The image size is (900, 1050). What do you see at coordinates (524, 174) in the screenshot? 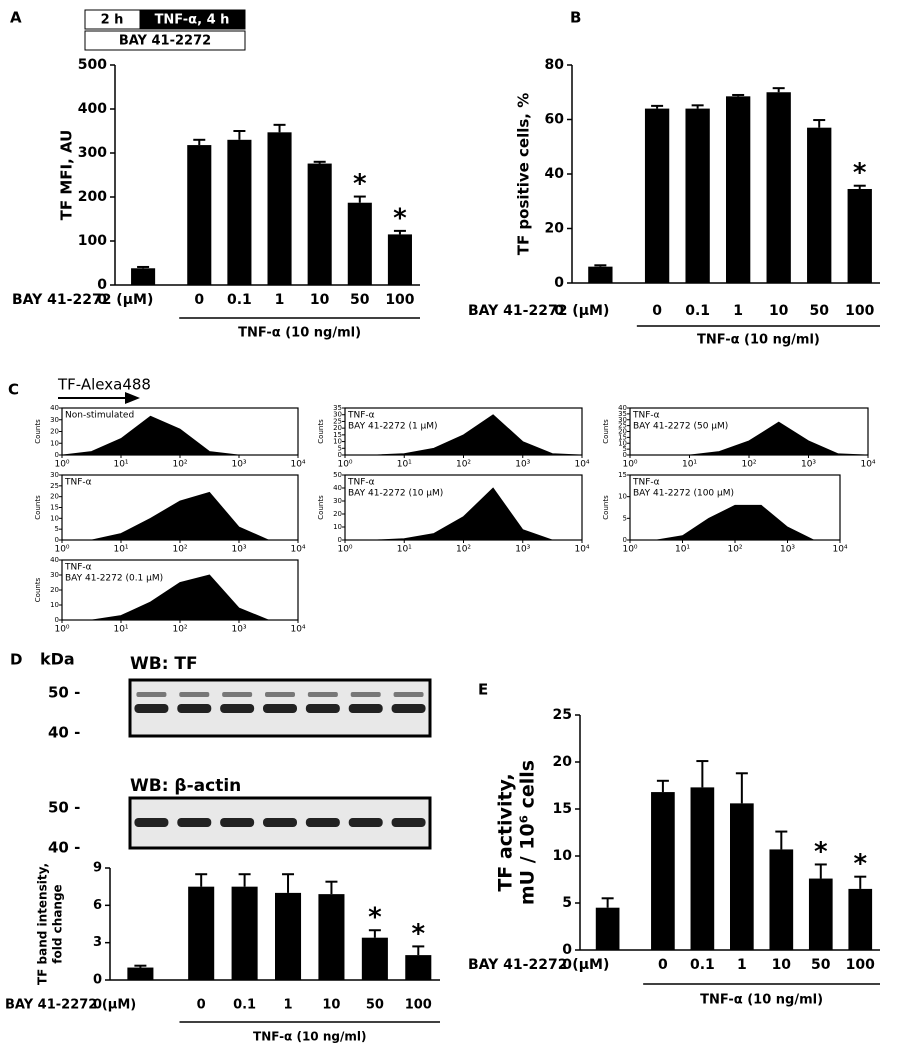
I see `y-axis-title: TF positive cells, %` at bounding box center [524, 174].